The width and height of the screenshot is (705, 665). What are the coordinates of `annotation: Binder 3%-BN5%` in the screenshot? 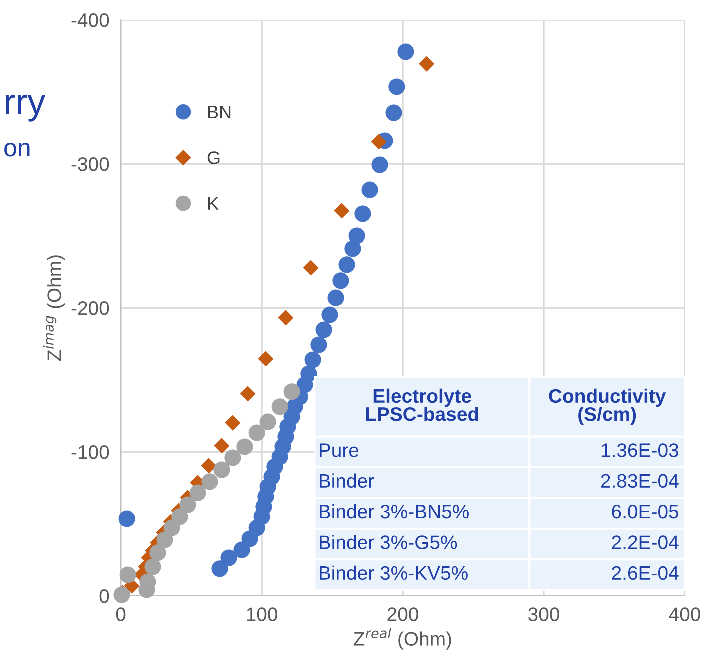 It's located at (395, 511).